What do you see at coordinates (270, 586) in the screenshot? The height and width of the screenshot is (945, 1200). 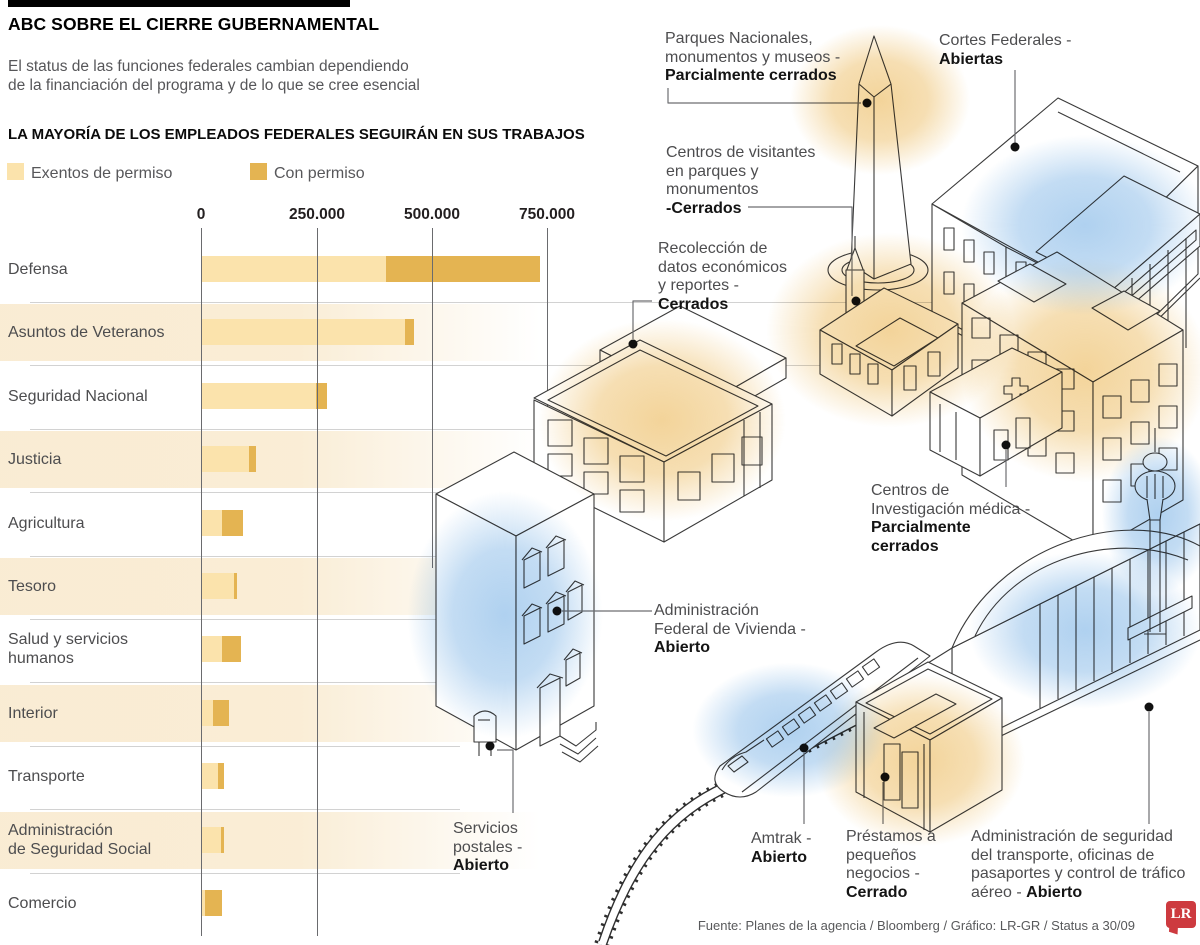 I see `row-stripe` at bounding box center [270, 586].